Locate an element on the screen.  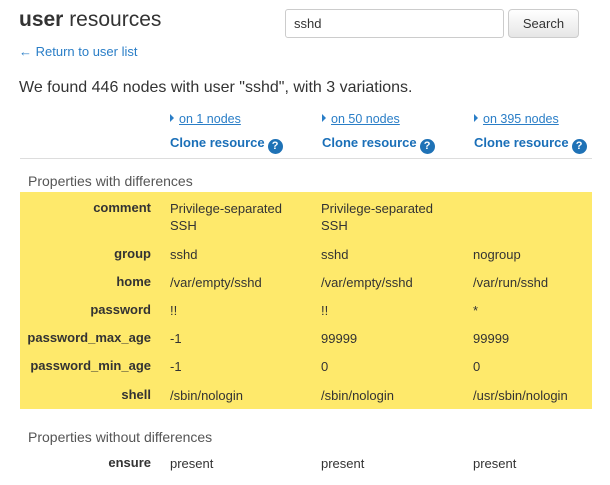
property-label: ensure is located at coordinates (129, 462).